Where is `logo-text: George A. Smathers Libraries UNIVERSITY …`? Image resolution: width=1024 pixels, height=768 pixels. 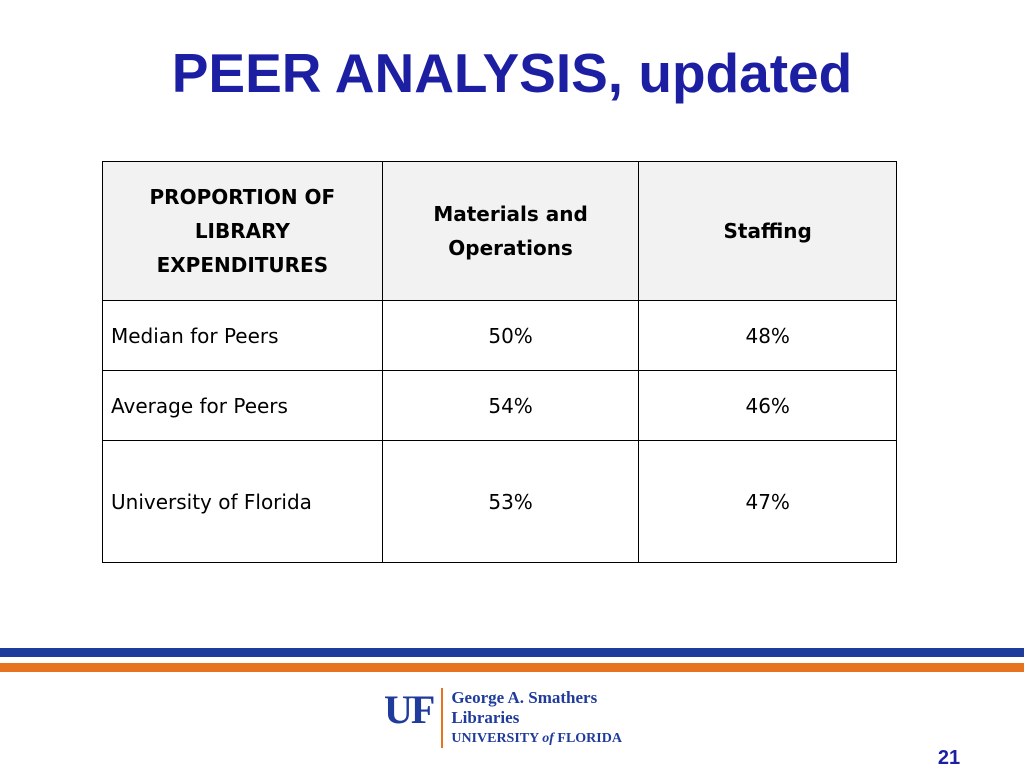
logo-text: George A. Smathers Libraries UNIVERSITY … is located at coordinates (536, 719).